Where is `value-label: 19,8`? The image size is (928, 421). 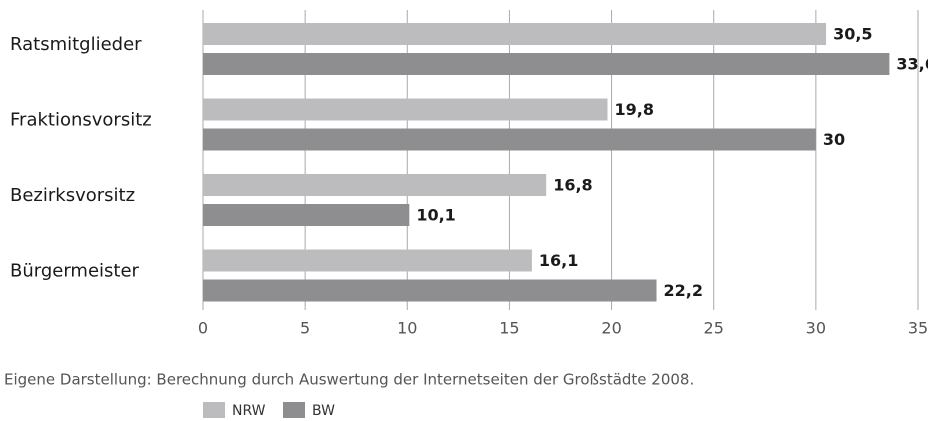
value-label: 19,8 is located at coordinates (633, 109).